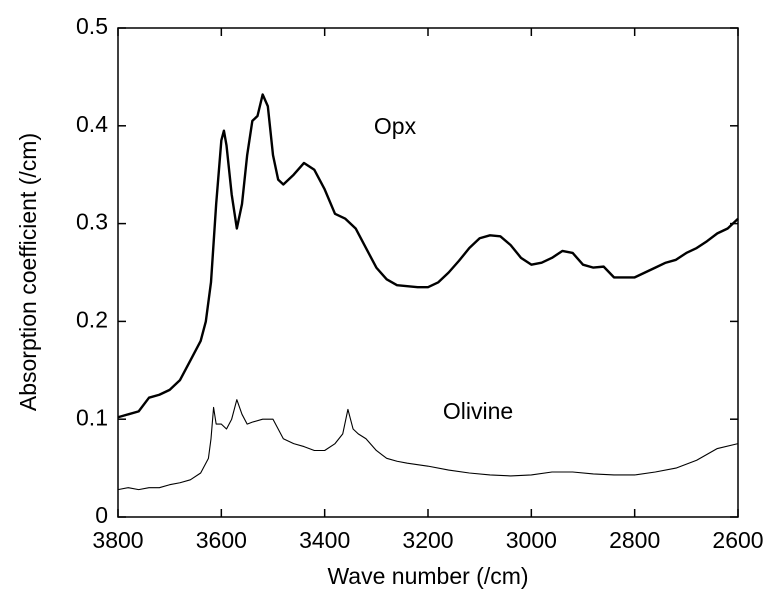  What do you see at coordinates (737, 540) in the screenshot?
I see `x-tick-label: 2600` at bounding box center [737, 540].